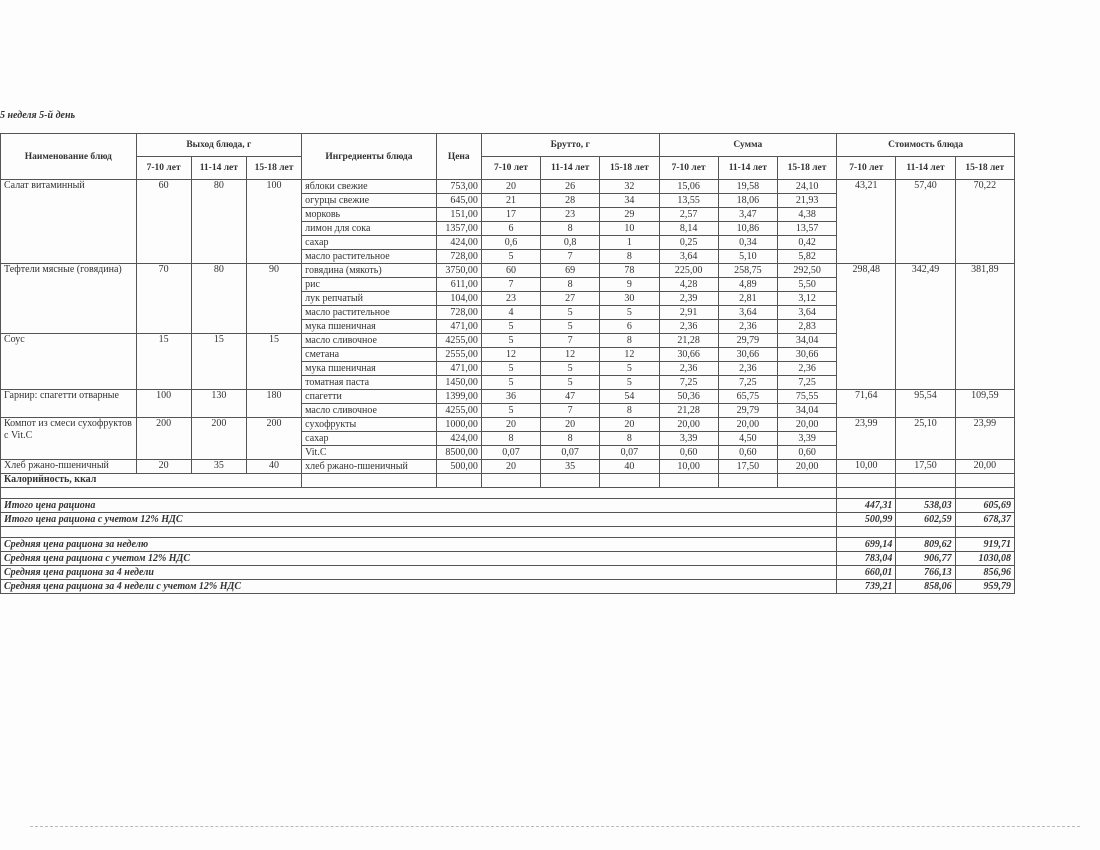  What do you see at coordinates (511, 168) in the screenshot?
I see `age-header: 7-10 лет` at bounding box center [511, 168].